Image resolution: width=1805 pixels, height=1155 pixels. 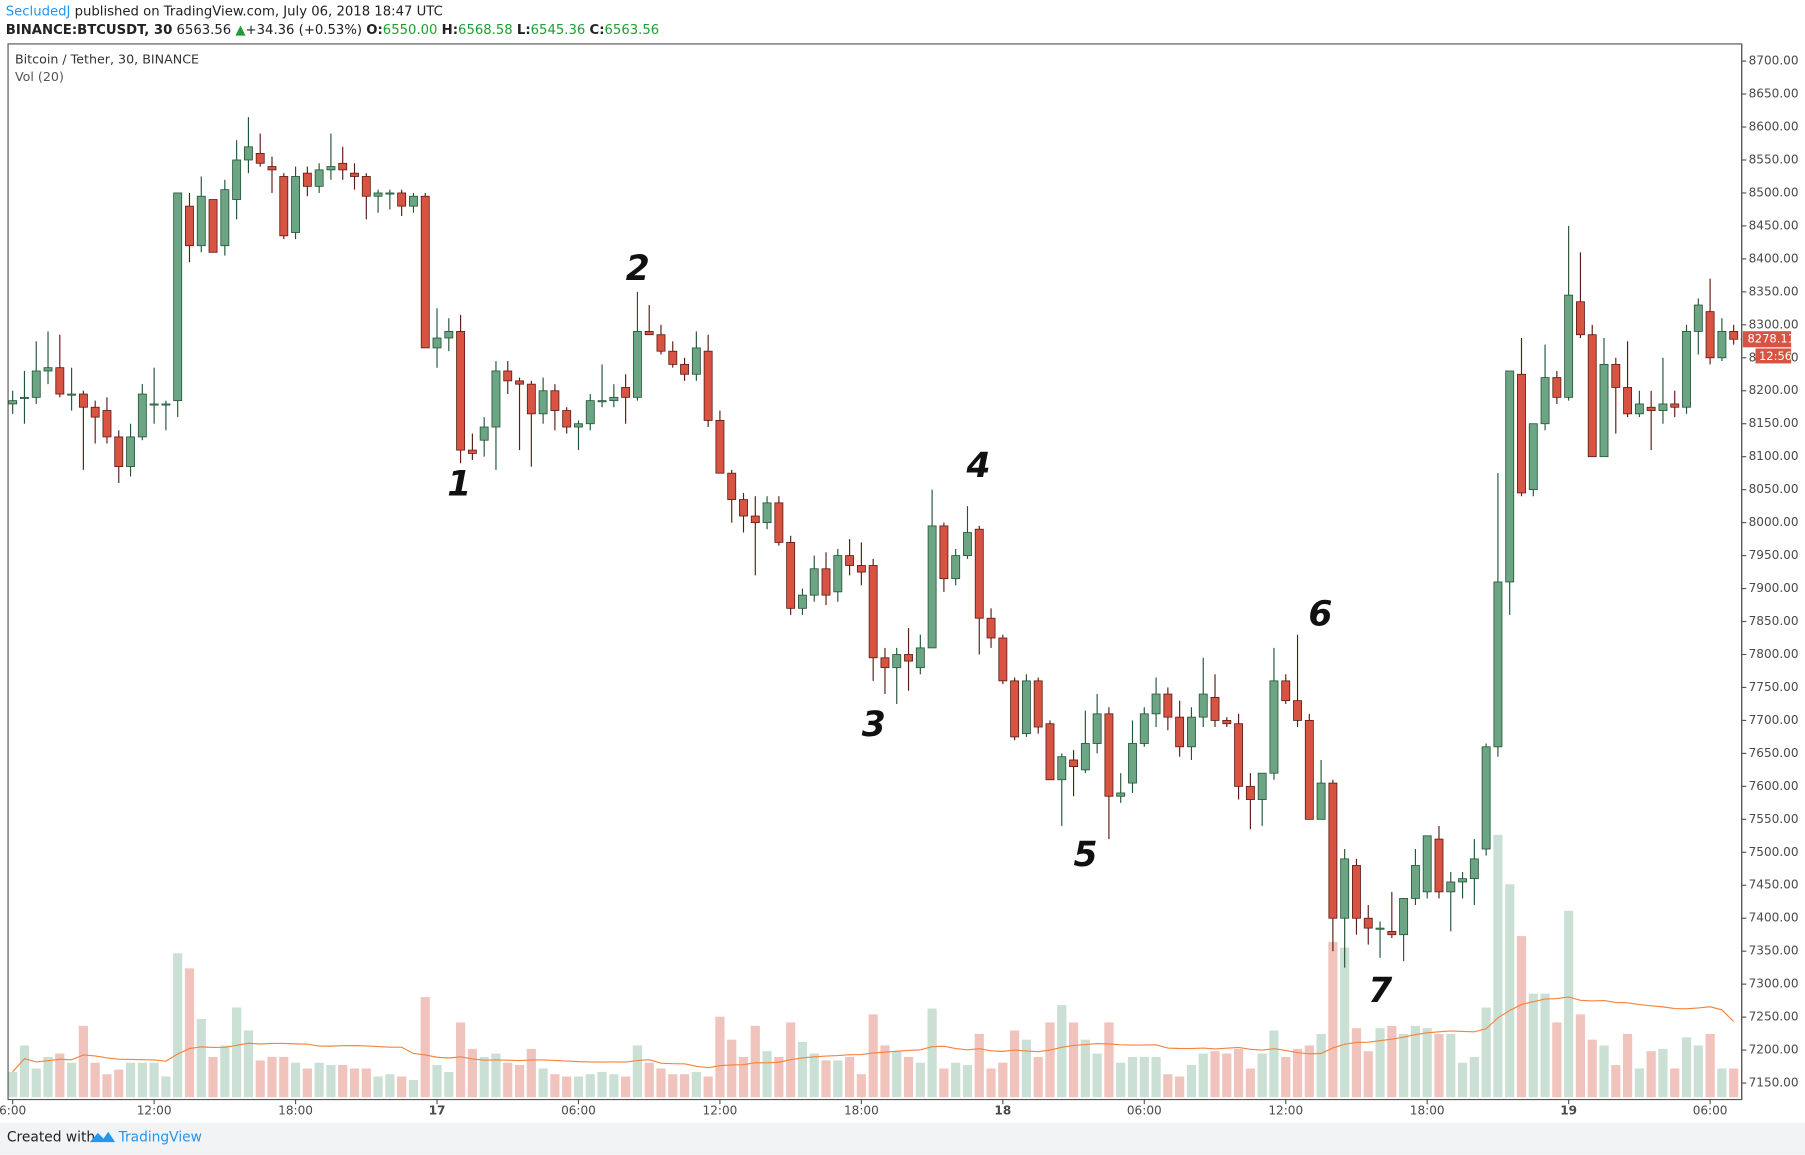 I want to click on y-tick-label: 7300.00, so click(x=1774, y=984).